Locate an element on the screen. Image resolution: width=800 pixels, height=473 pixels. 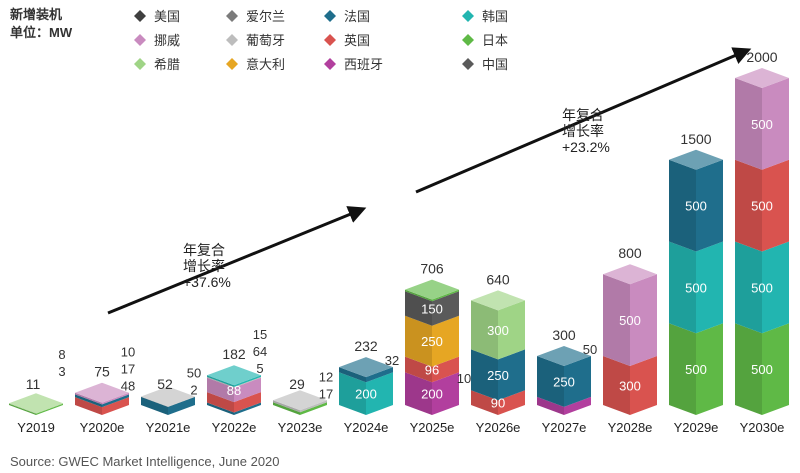
legend-label-4: 韩国 is located at coordinates (495, 16).